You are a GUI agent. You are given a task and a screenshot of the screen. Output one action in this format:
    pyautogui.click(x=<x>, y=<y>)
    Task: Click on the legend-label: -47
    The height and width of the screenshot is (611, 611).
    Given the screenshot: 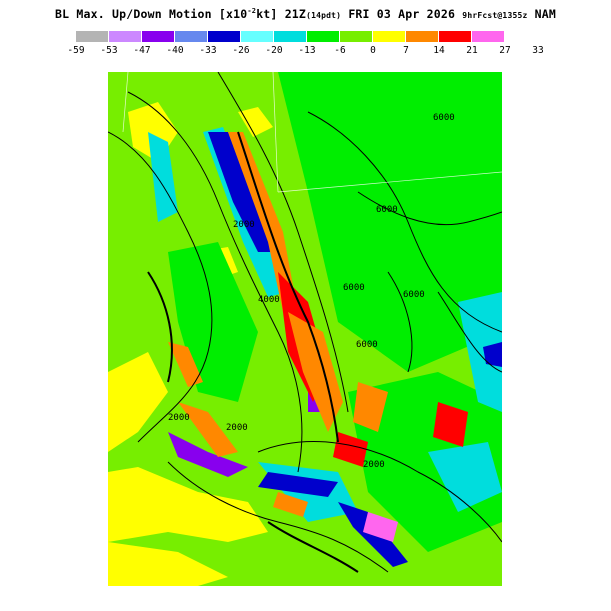 What is the action you would take?
    pyautogui.click(x=142, y=50)
    